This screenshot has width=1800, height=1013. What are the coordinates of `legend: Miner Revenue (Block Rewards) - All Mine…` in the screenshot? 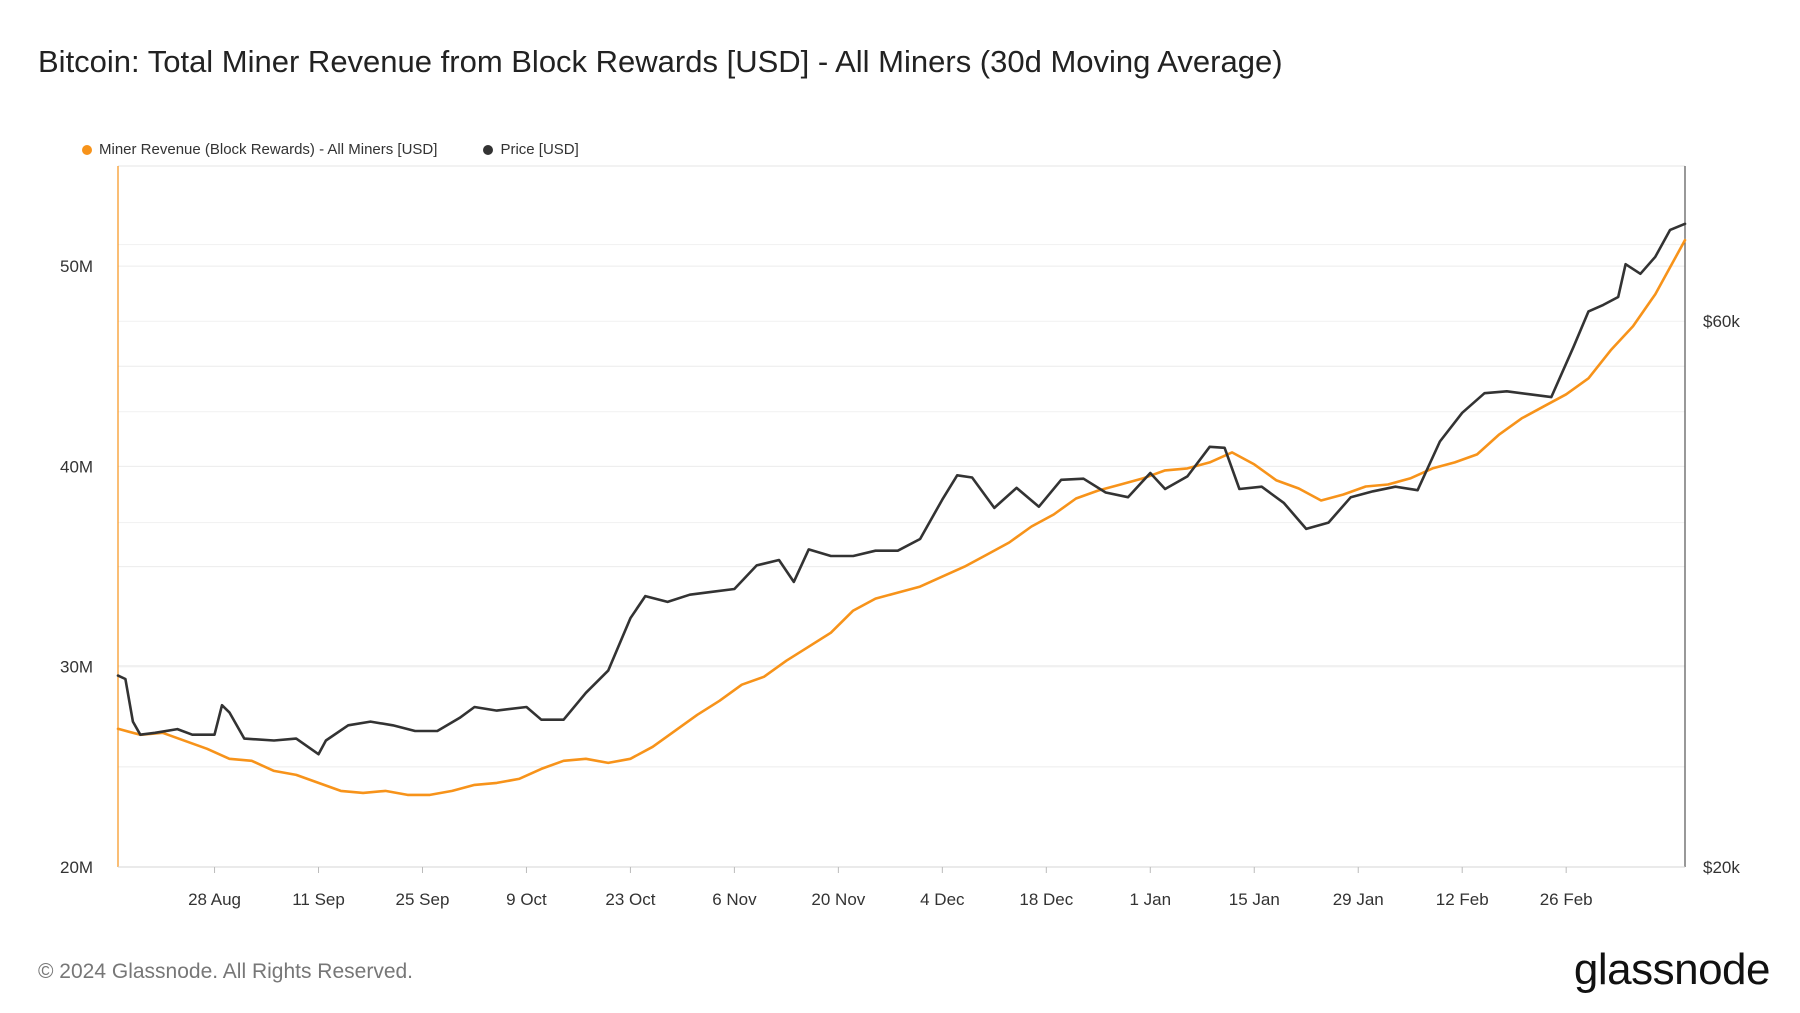 It's located at (330, 149).